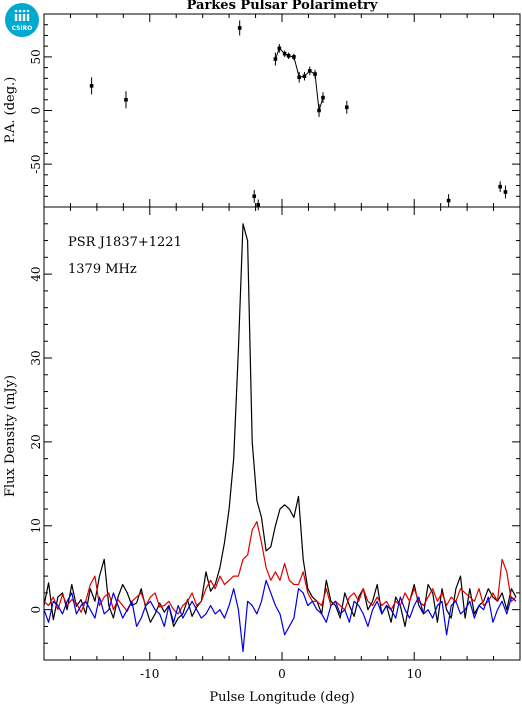 This screenshot has width=522, height=710. Describe the element at coordinates (125, 242) in the screenshot. I see `pulsar-name-label: PSR J1837+1221` at that location.